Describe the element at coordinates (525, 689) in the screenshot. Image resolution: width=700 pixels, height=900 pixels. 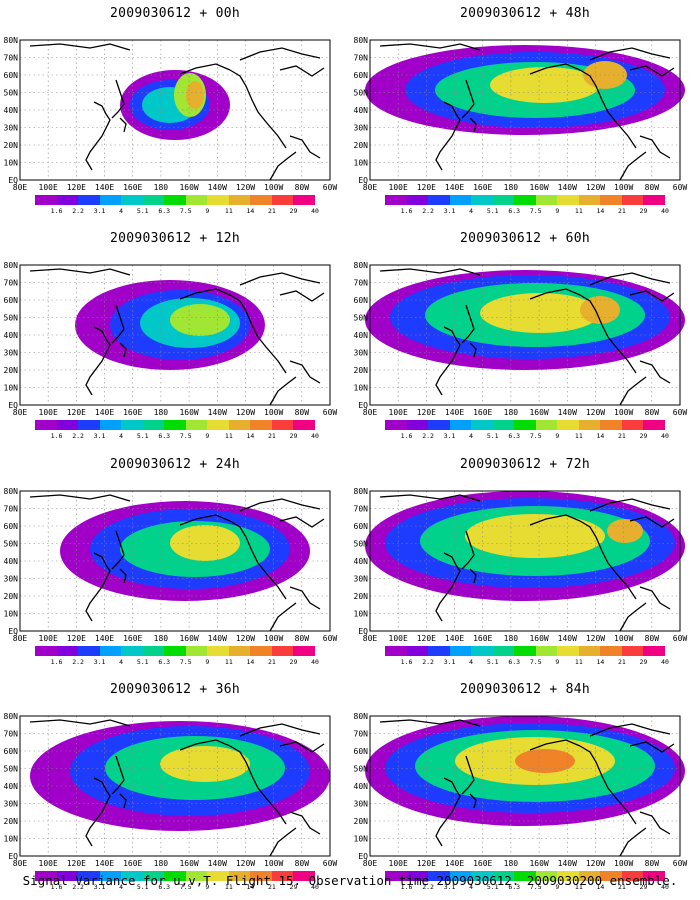
I see `panel-title: 2009030612 + 84h` at that location.